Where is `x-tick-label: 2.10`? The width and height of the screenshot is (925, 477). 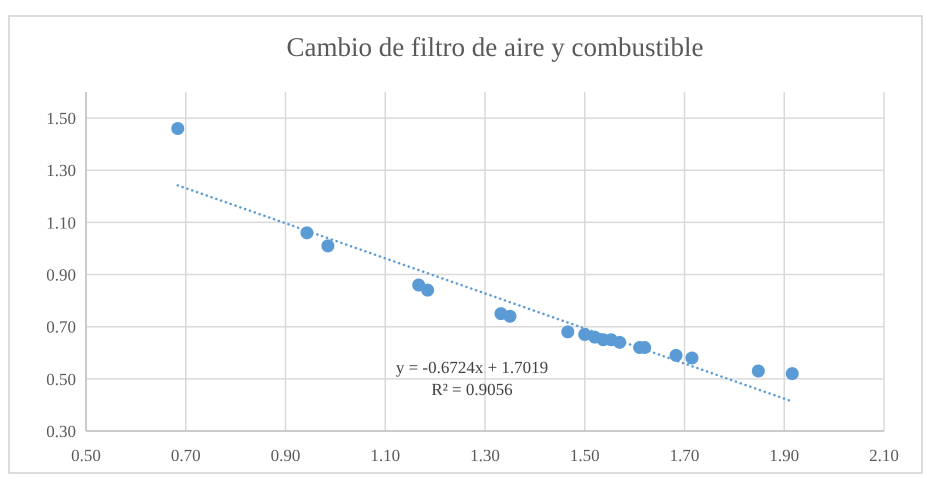 x-tick-label: 2.10 is located at coordinates (884, 455).